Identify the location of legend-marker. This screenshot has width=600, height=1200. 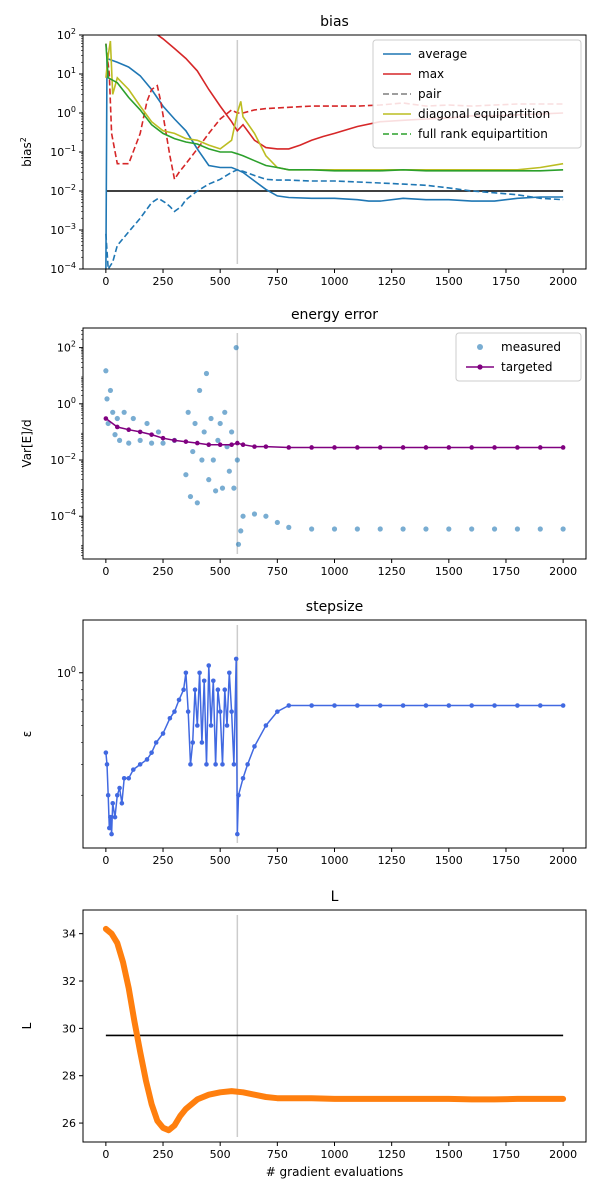
(480, 367).